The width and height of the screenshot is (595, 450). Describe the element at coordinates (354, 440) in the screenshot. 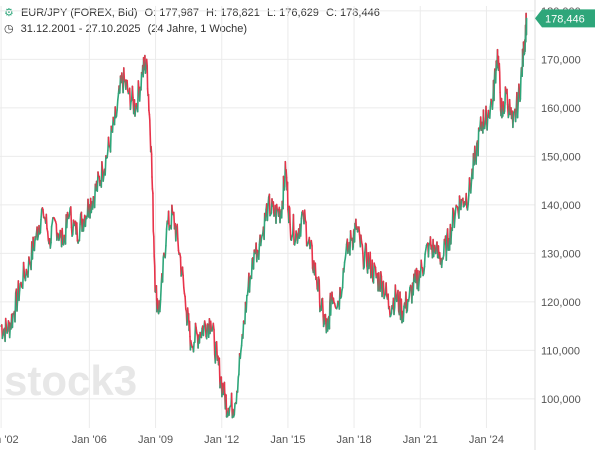

I see `x-tick-label: Jan '18` at that location.